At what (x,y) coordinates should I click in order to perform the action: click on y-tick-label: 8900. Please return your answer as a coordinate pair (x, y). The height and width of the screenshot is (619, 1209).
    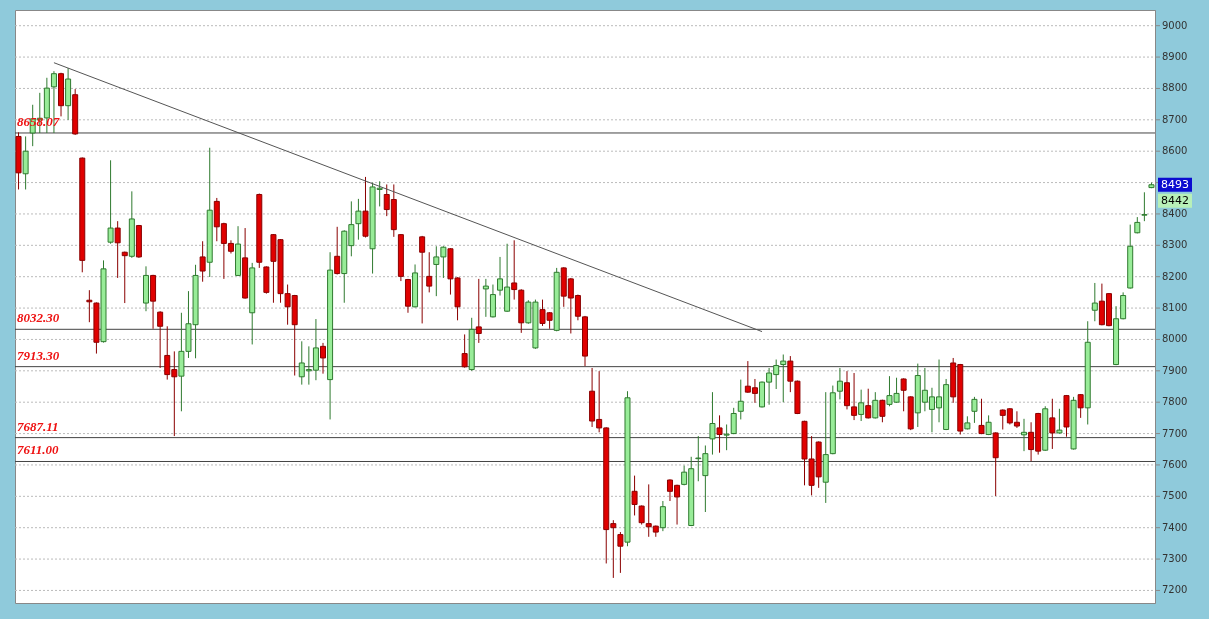
    Looking at the image, I should click on (1175, 57).